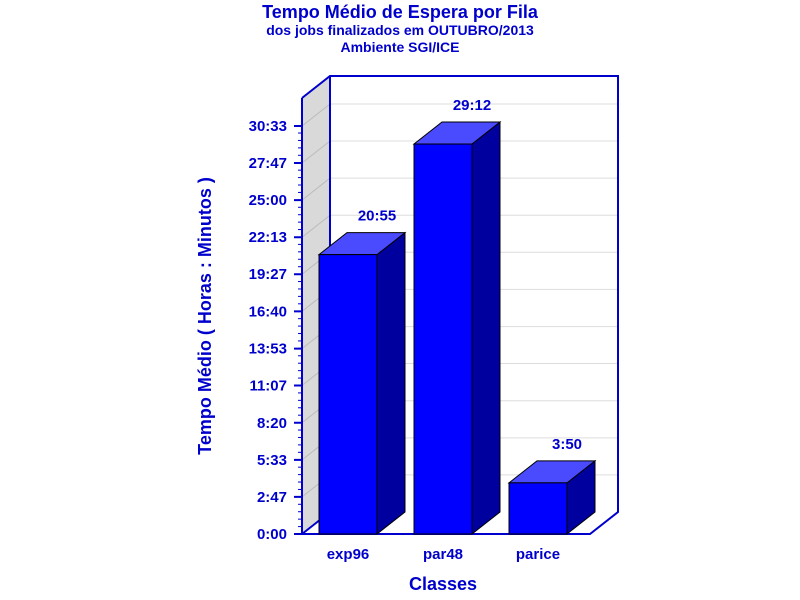 This screenshot has height=600, width=800. I want to click on y-axis-title: Tempo Médio ( Horas : Minutos ), so click(205, 316).